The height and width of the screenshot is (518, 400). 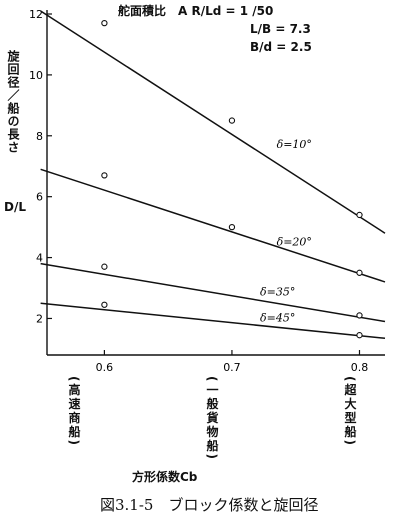 I want to click on ship-type-high-speed: (高速商船), so click(x=74, y=411).